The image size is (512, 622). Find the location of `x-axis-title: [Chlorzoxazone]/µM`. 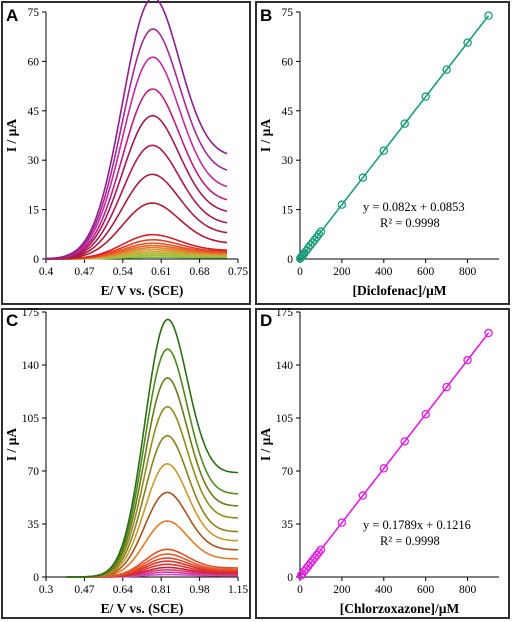

x-axis-title: [Chlorzoxazone]/µM is located at coordinates (400, 608).